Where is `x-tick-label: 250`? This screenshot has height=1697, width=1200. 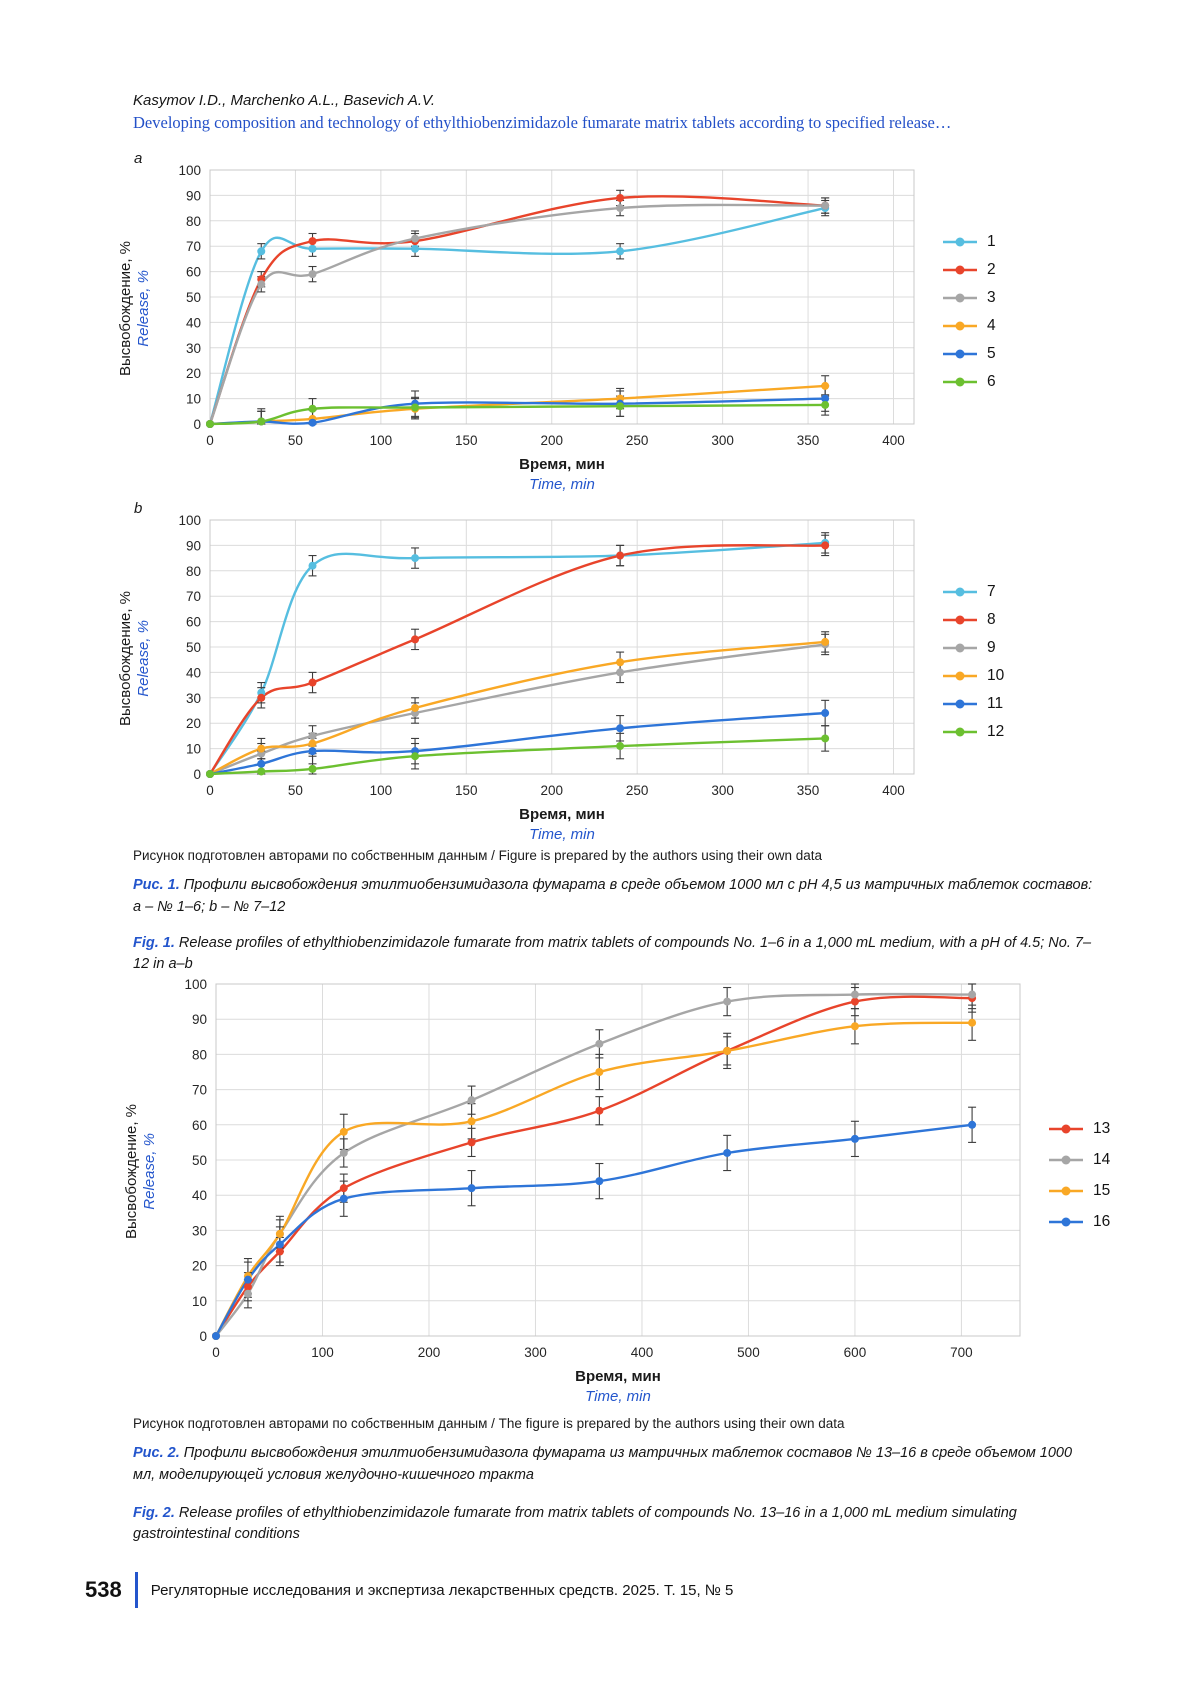
x-tick-label: 250 is located at coordinates (637, 440).